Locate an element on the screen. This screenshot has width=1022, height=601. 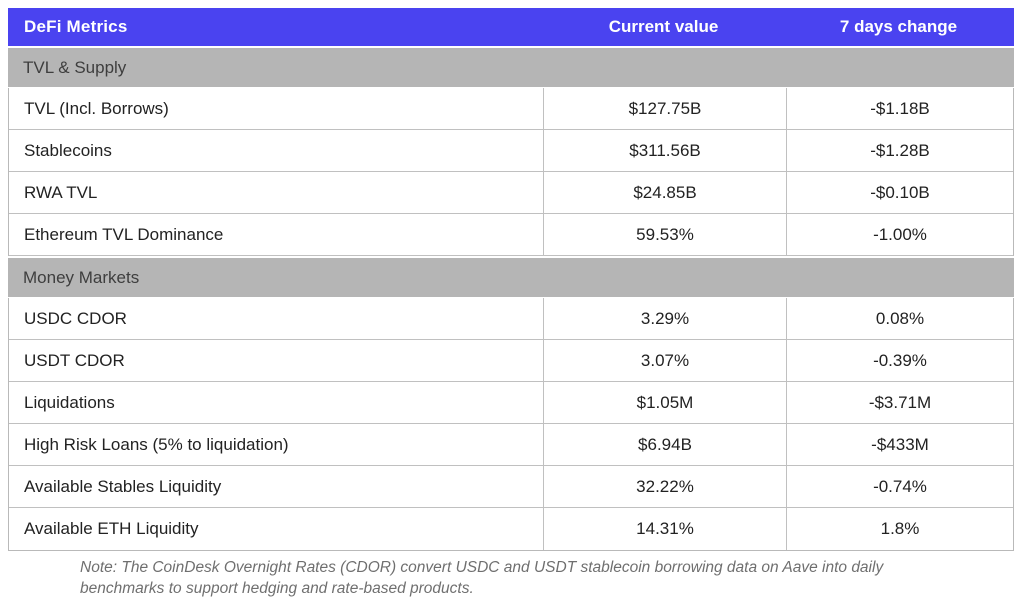
row-change-value: -1.00% is located at coordinates (899, 234).